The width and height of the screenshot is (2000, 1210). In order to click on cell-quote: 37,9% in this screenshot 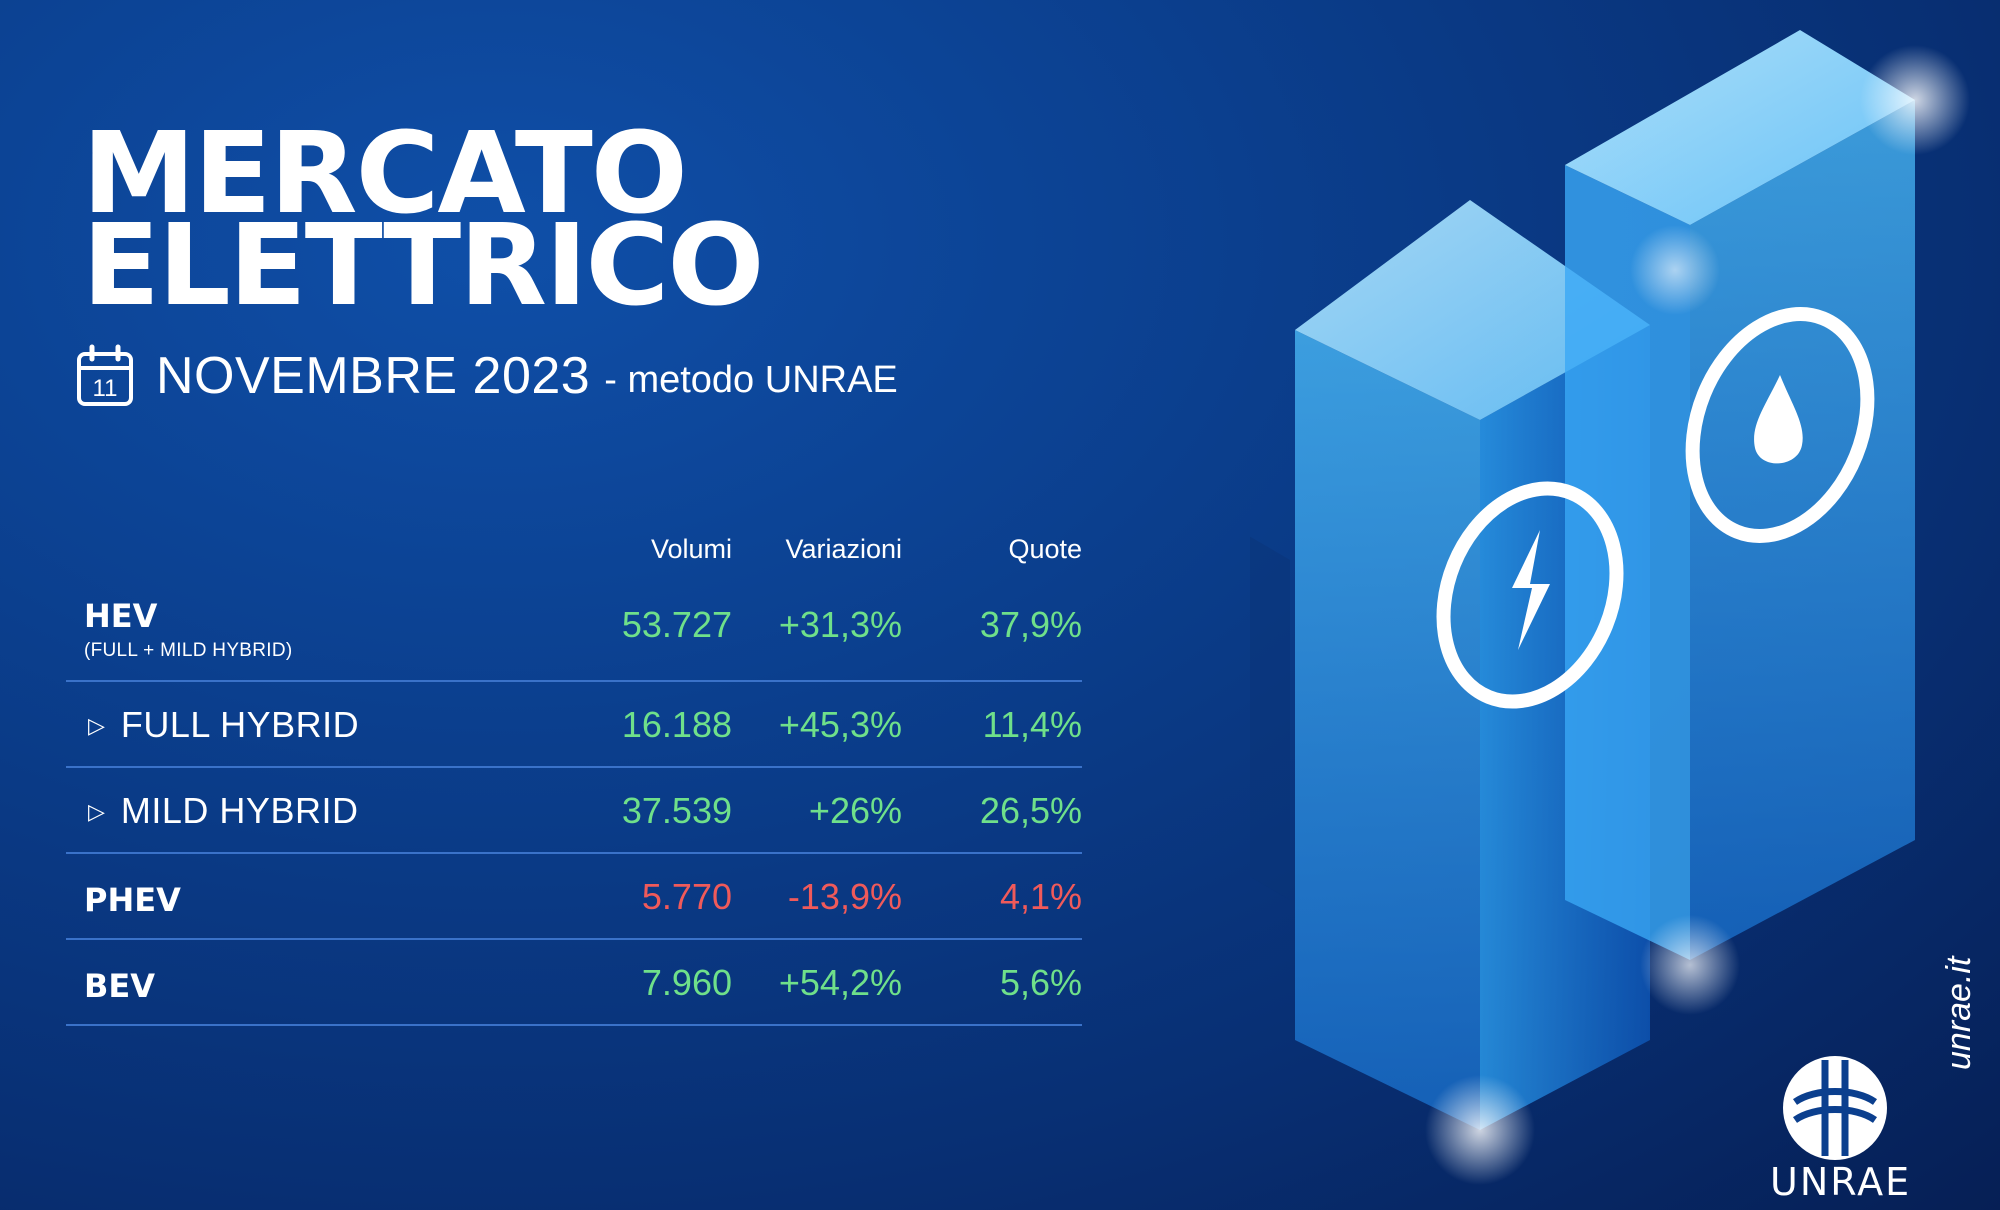, I will do `click(1030, 624)`.